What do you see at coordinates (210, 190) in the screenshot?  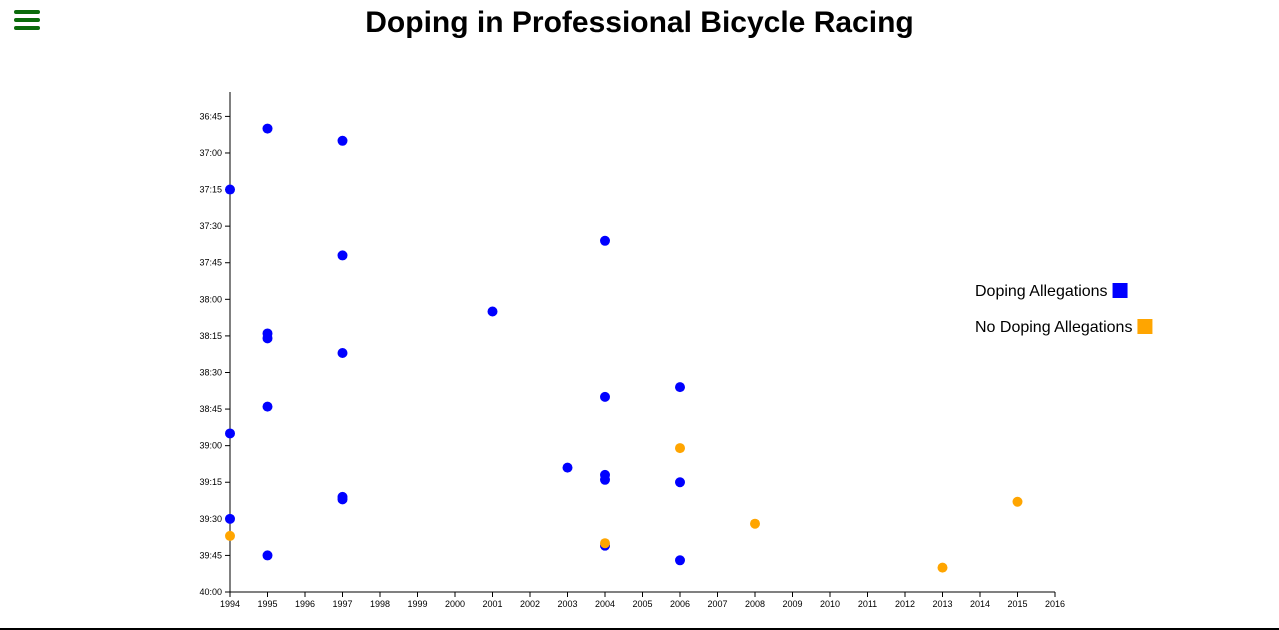 I see `y-tick-label: 37:15` at bounding box center [210, 190].